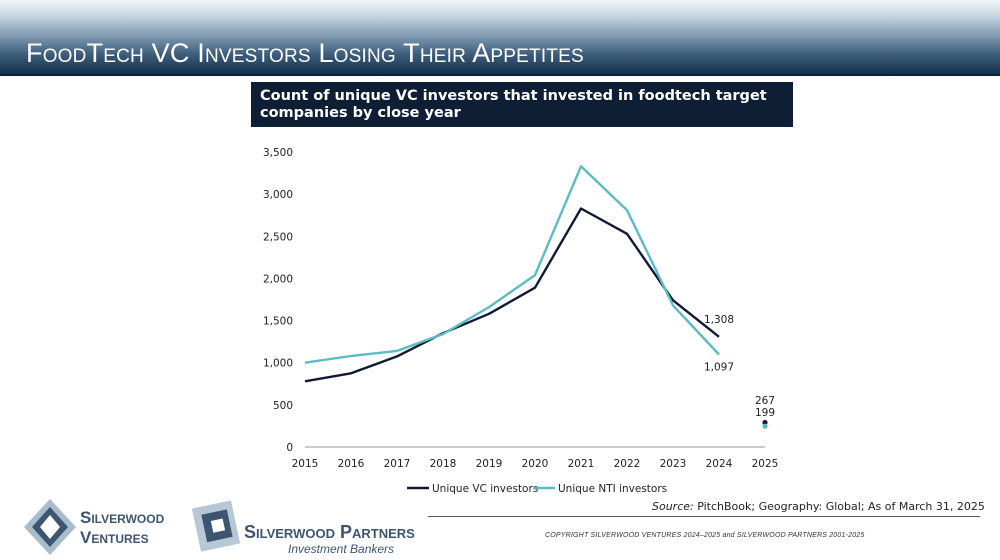  I want to click on x-tick-label: 2024, so click(719, 464).